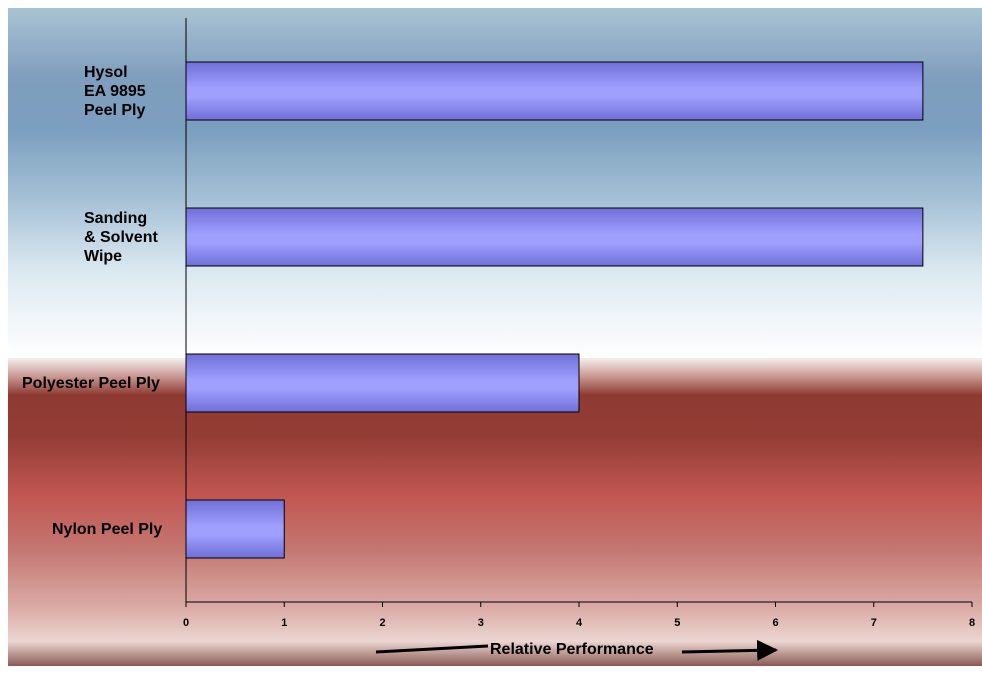 This screenshot has height=673, width=982. I want to click on category-label: Hysol EA 9895 Peel Ply, so click(115, 91).